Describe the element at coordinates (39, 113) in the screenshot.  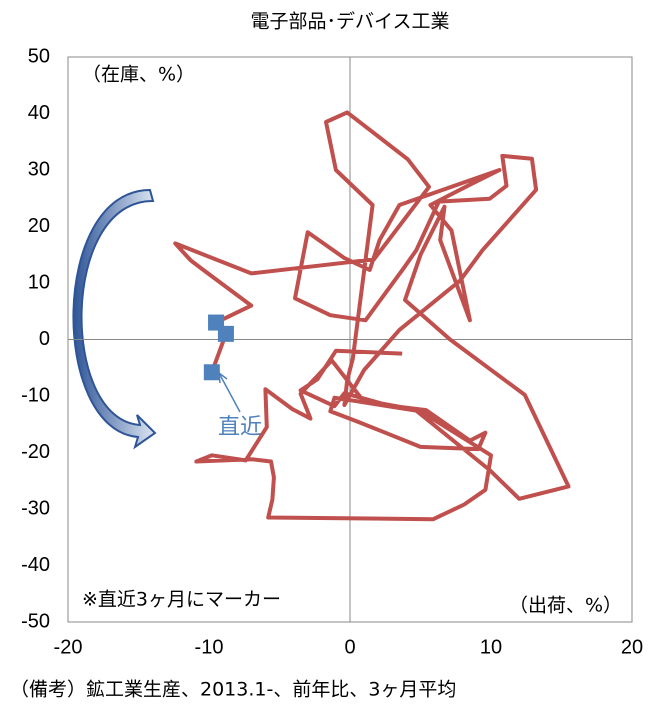
I see `y-tick-label: 40` at that location.